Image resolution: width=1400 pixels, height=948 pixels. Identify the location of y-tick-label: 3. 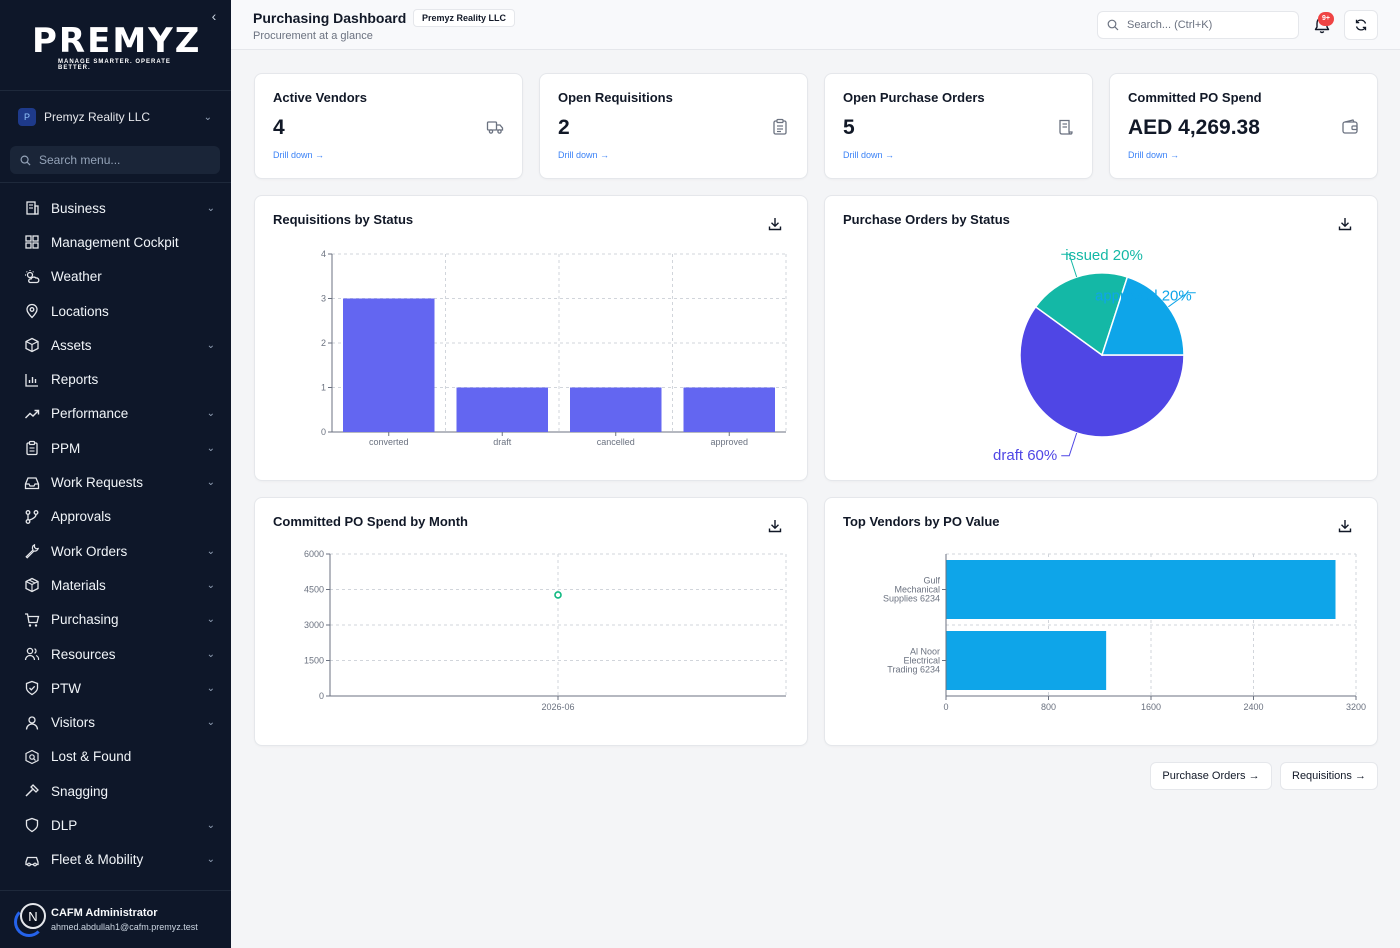
(323, 299).